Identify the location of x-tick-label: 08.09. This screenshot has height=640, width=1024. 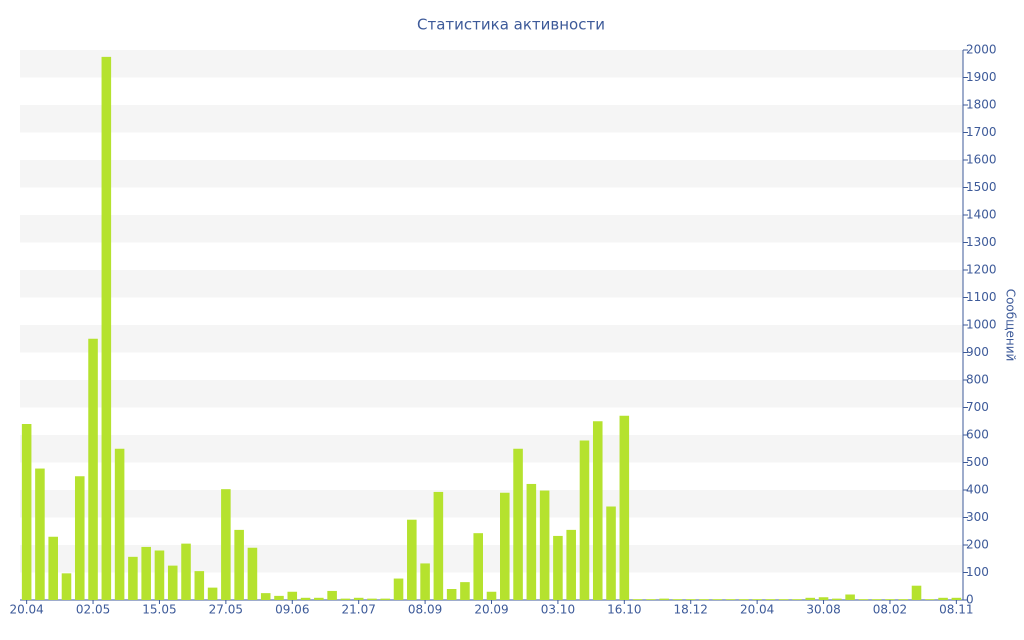
(425, 610).